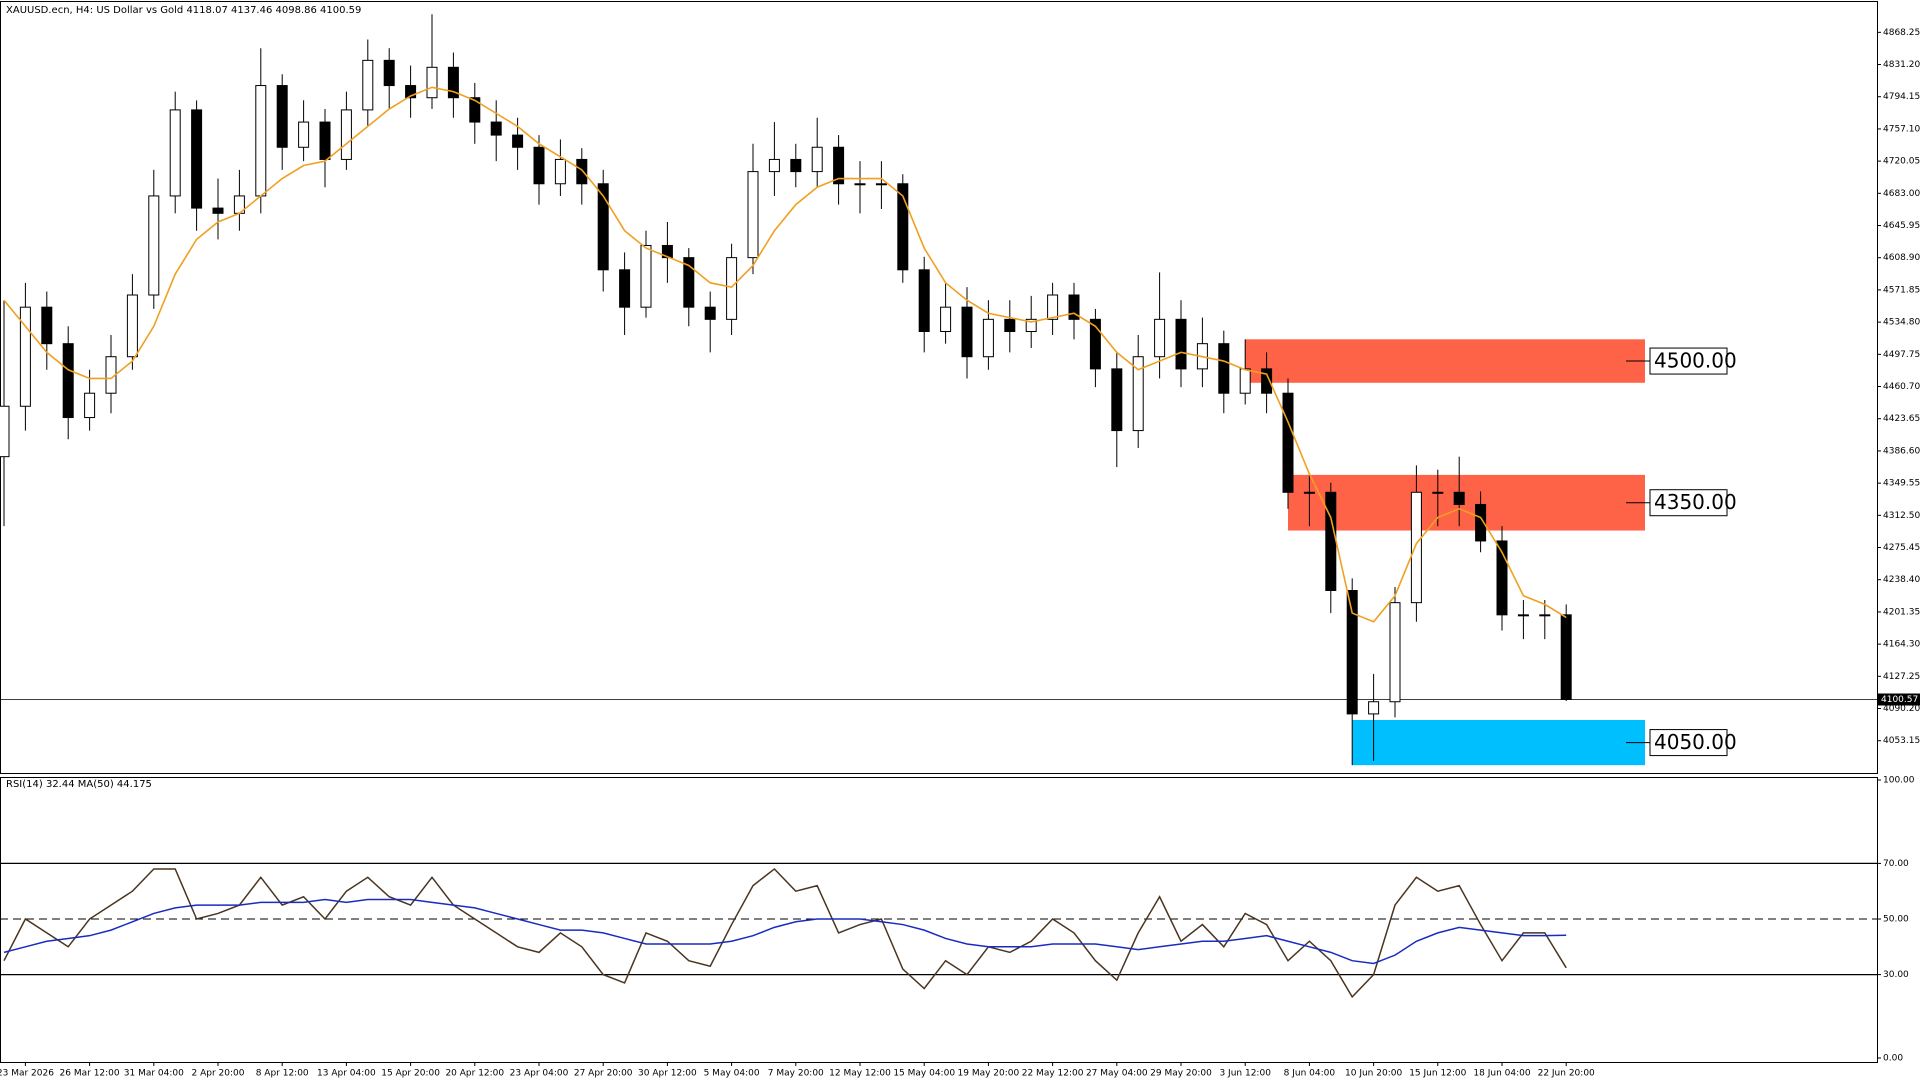 Image resolution: width=1920 pixels, height=1084 pixels. Describe the element at coordinates (1901, 645) in the screenshot. I see `y-tick-label: 4164.30` at that location.